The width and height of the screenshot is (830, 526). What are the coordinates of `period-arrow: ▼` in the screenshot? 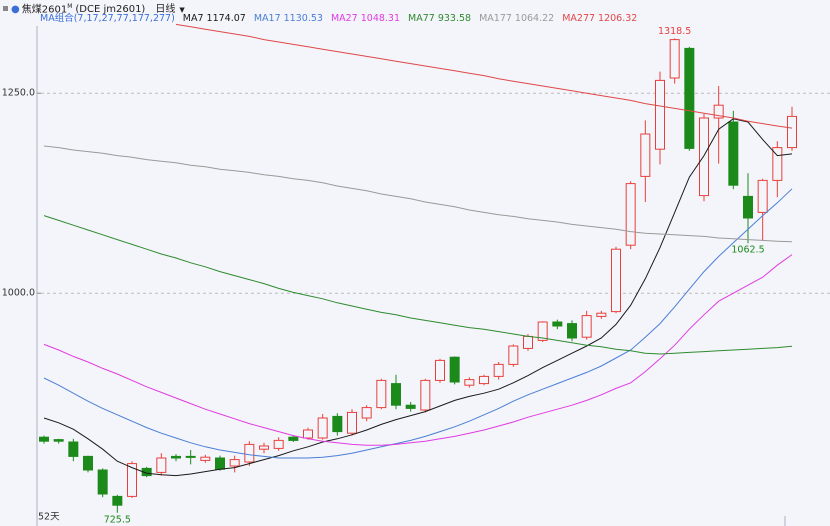 It's located at (182, 10).